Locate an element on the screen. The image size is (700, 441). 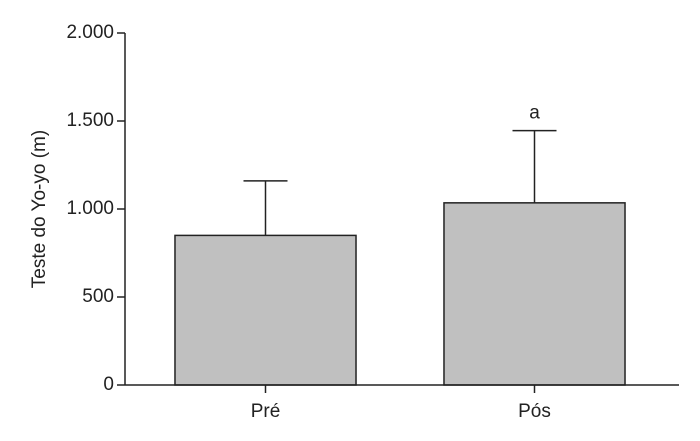
y-tick-label: 2.000 is located at coordinates (90, 32).